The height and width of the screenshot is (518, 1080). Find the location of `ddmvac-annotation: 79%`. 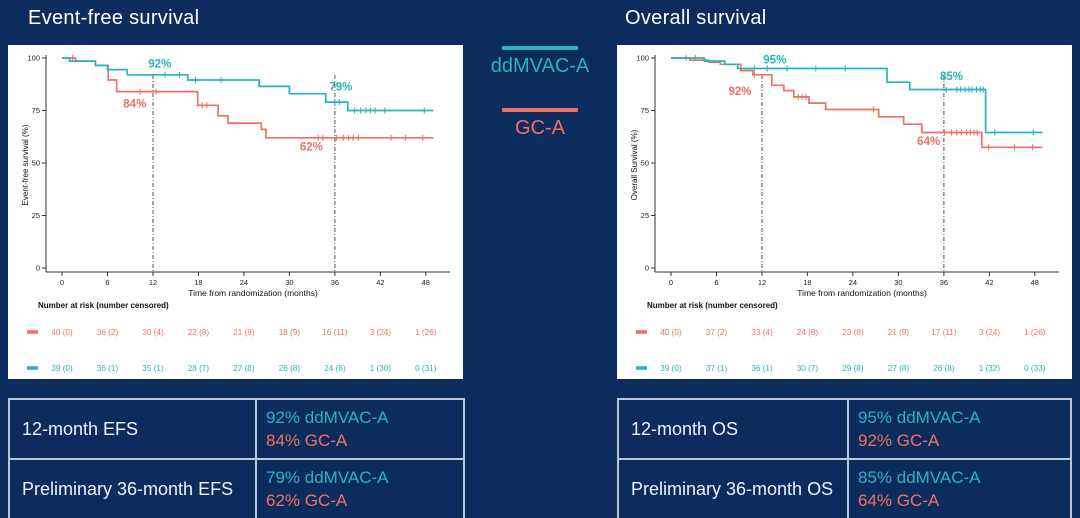

ddmvac-annotation: 79% is located at coordinates (340, 88).